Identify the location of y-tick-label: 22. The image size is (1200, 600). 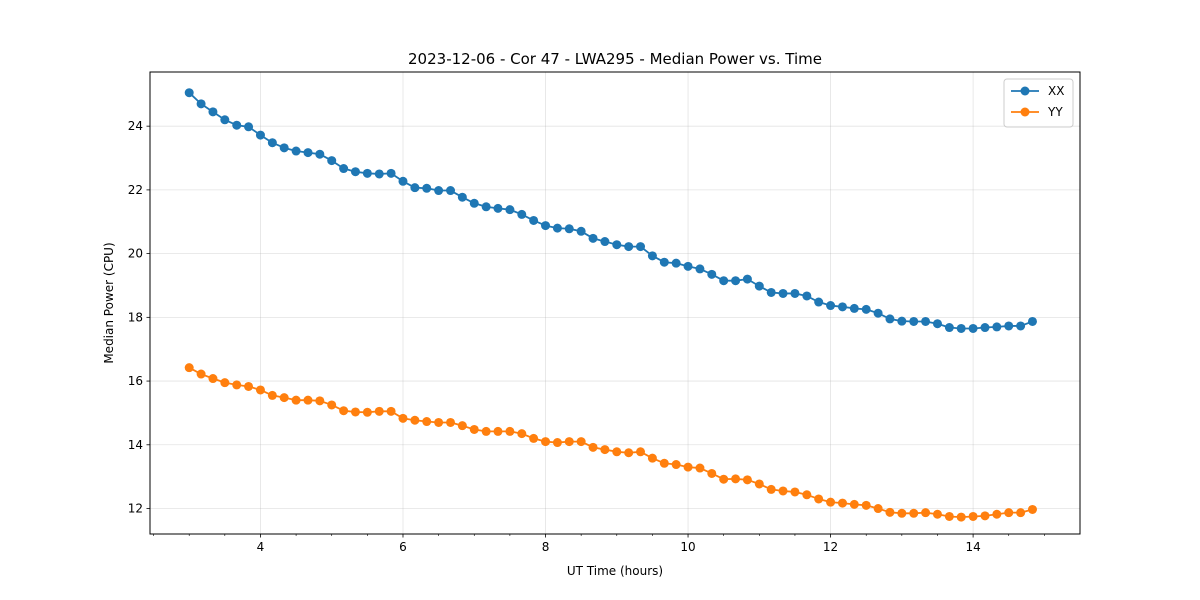
(135, 190).